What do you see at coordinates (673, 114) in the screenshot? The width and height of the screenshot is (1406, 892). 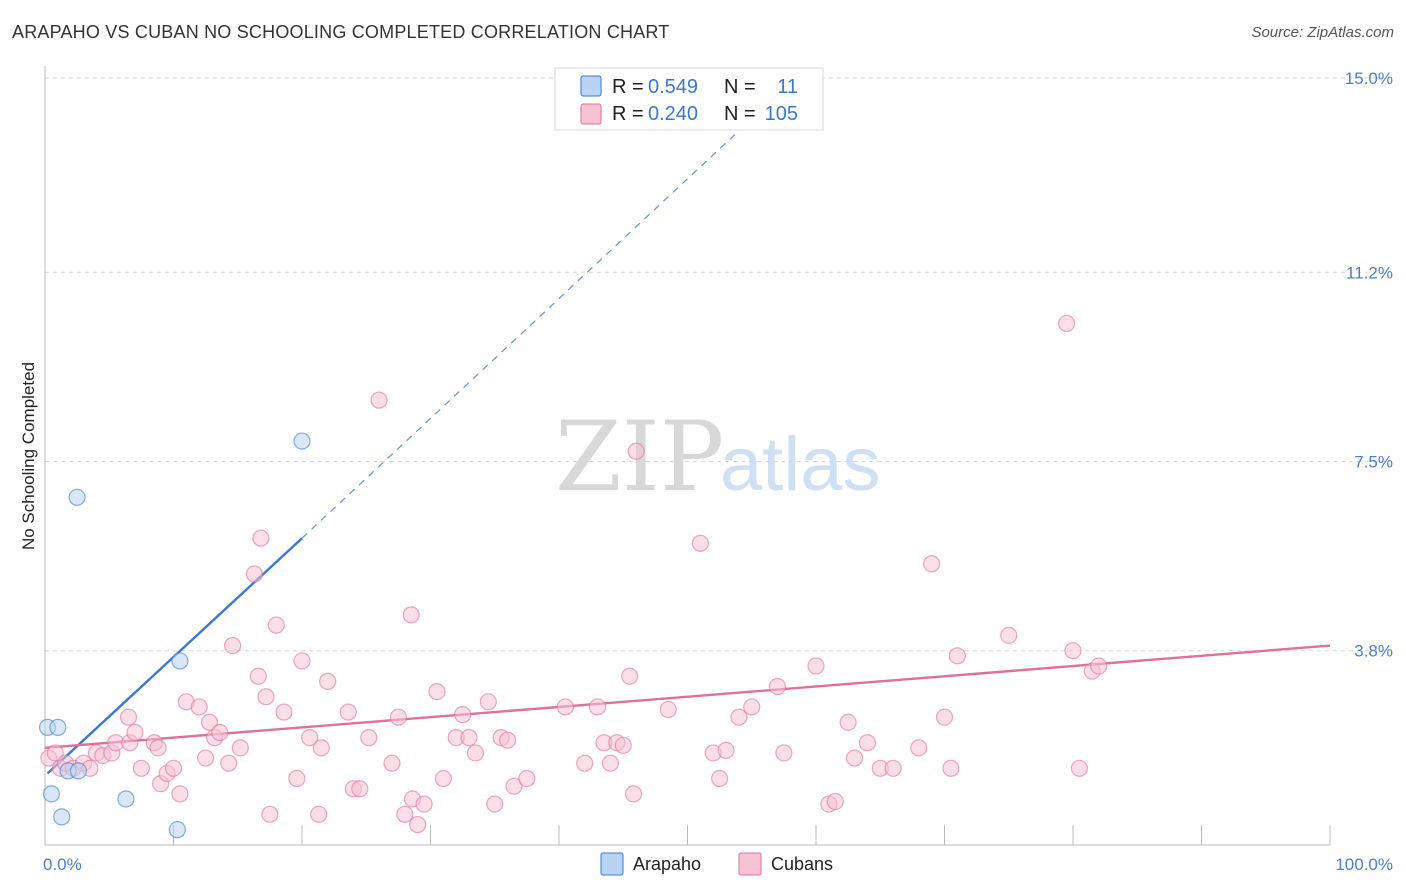 I see `legend-r-value-cubans: 0.240` at bounding box center [673, 114].